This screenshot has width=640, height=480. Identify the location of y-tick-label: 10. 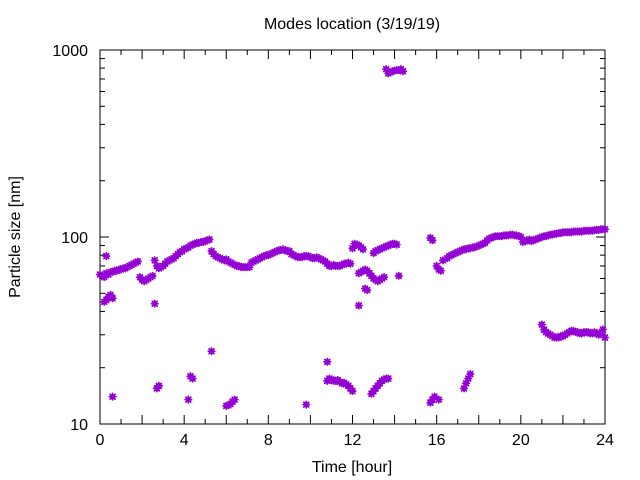
(79, 425).